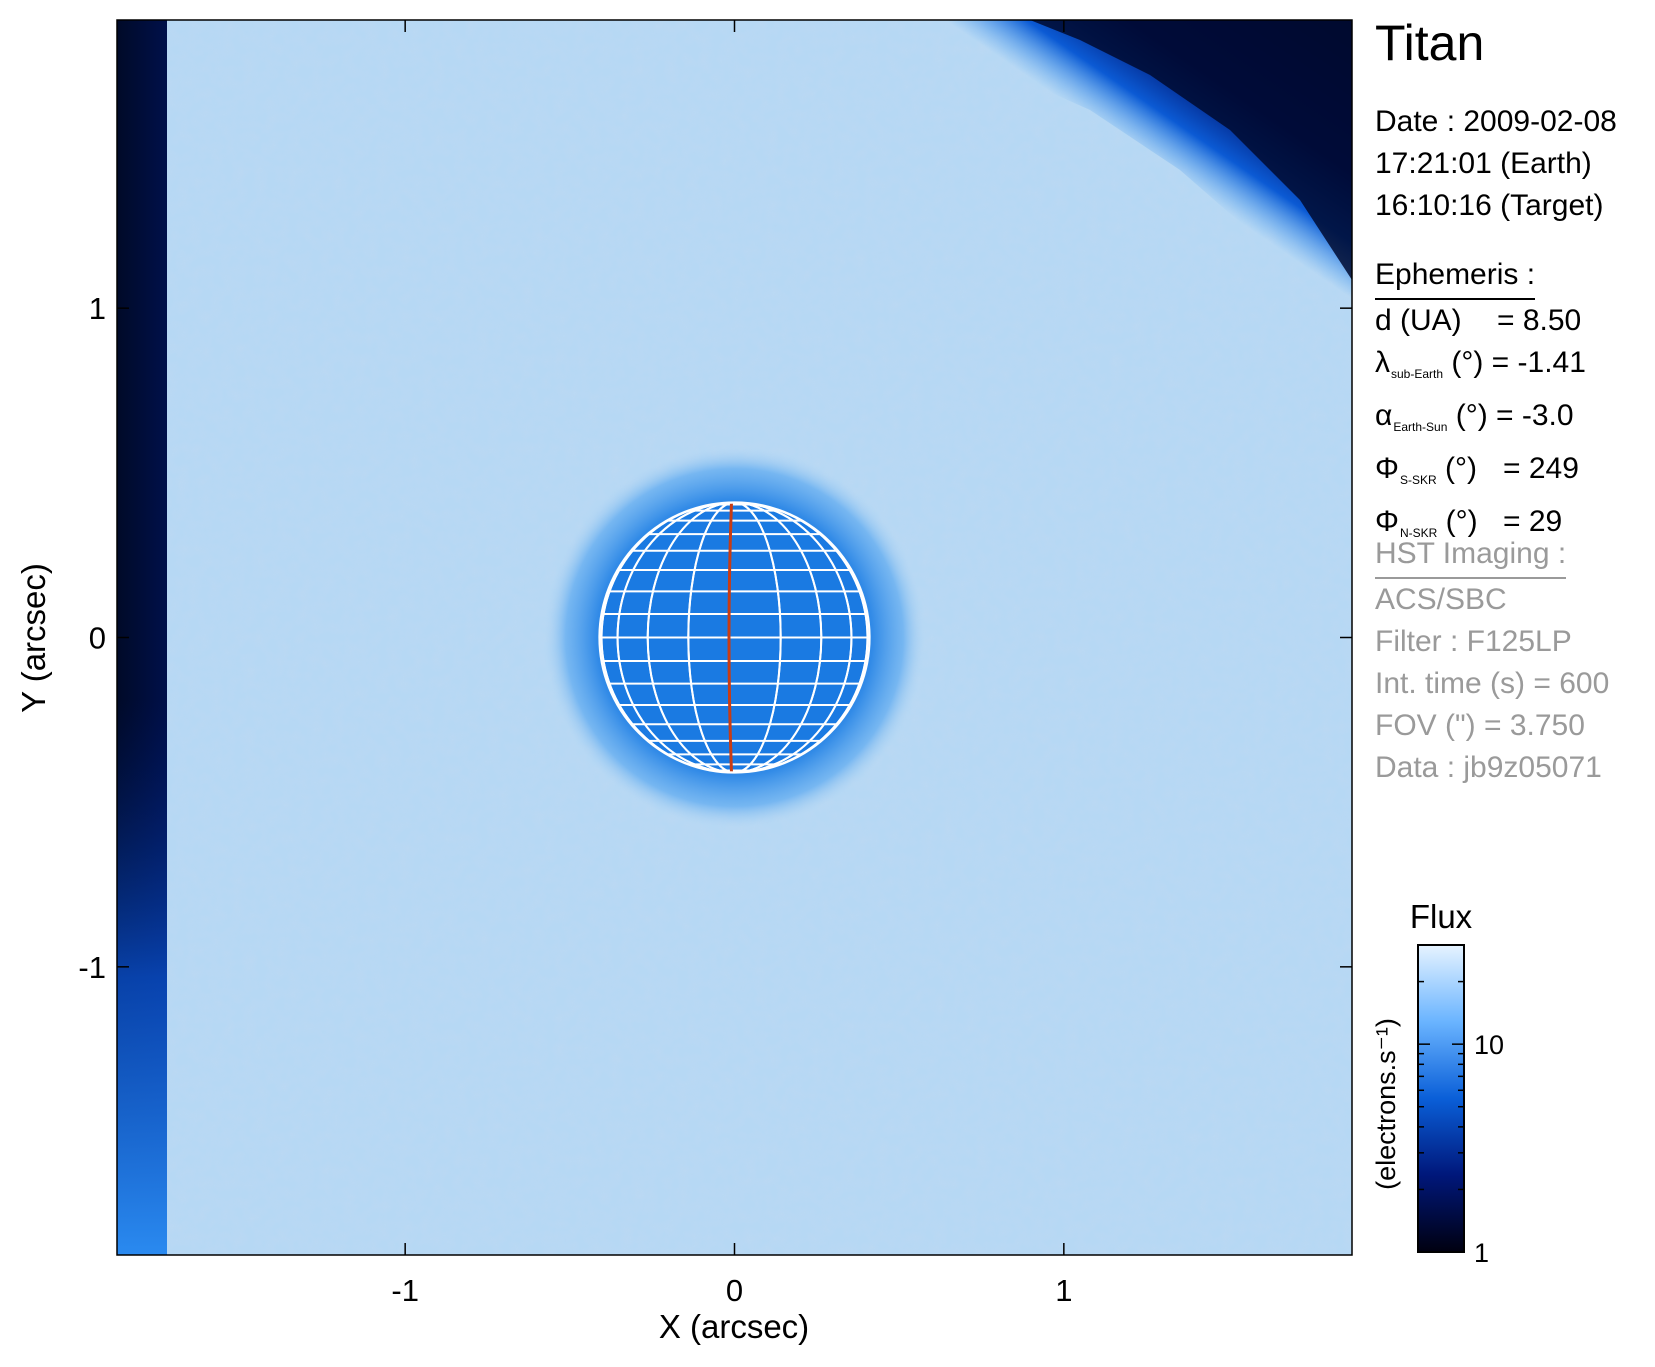 This screenshot has width=1655, height=1367. Describe the element at coordinates (1480, 321) in the screenshot. I see `ephemeris-row: d (UA) = 8.50` at that location.